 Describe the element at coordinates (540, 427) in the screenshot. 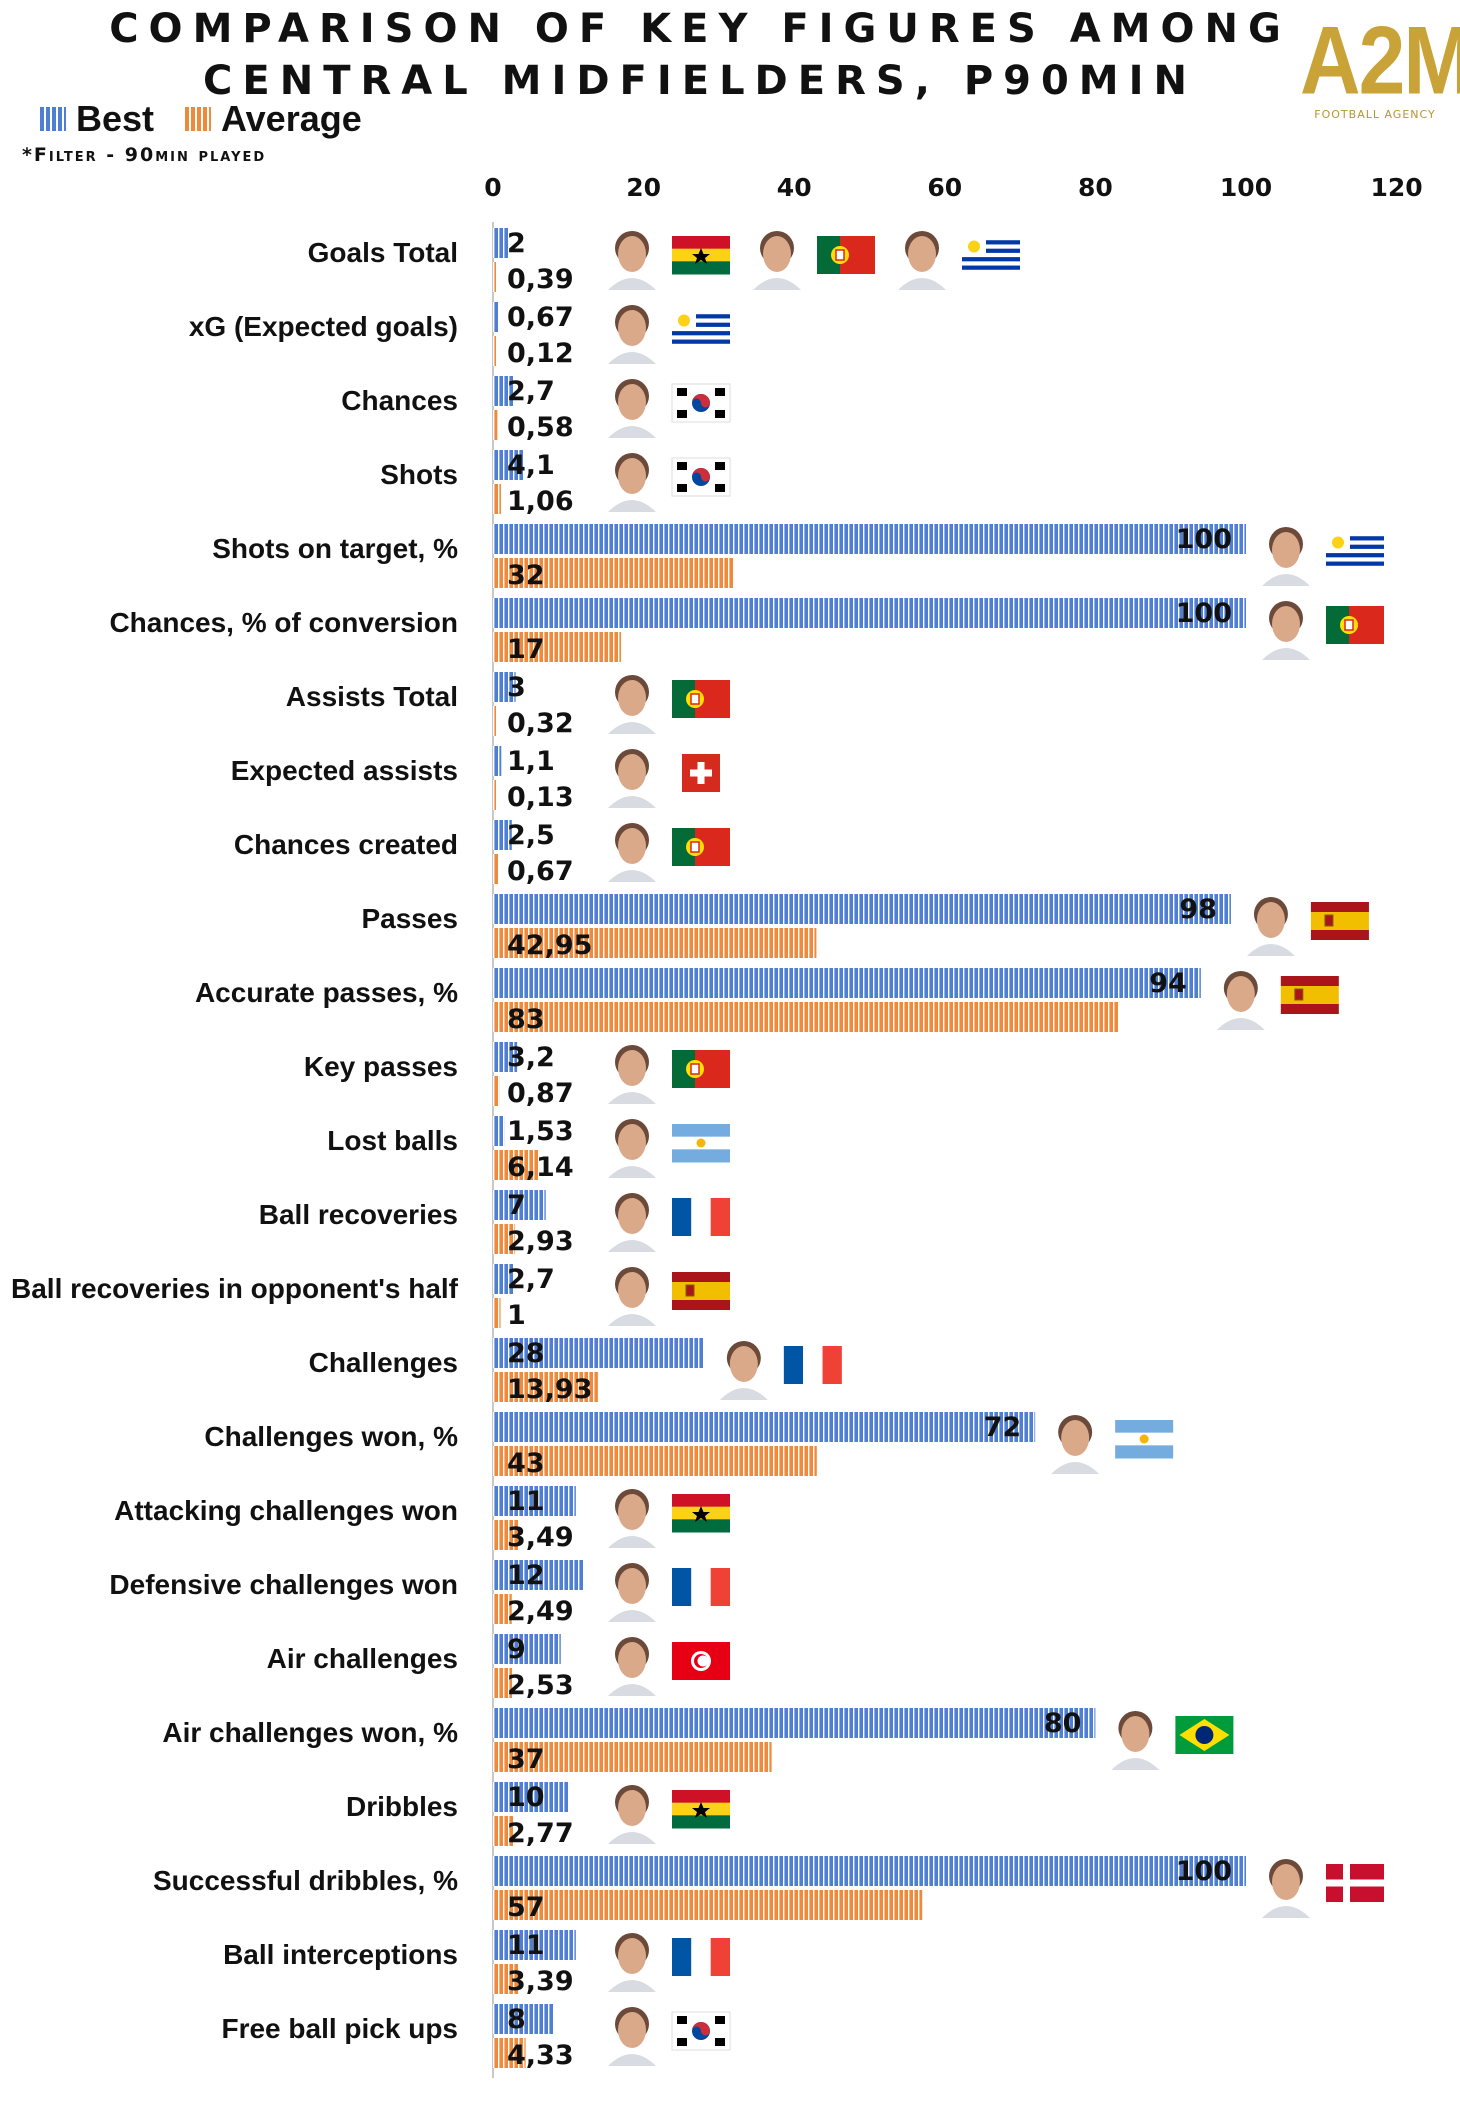

I see `data-label-average: 0,58` at that location.